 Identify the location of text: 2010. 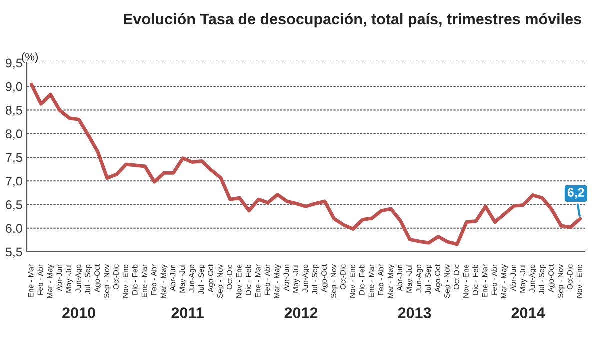
(79, 313).